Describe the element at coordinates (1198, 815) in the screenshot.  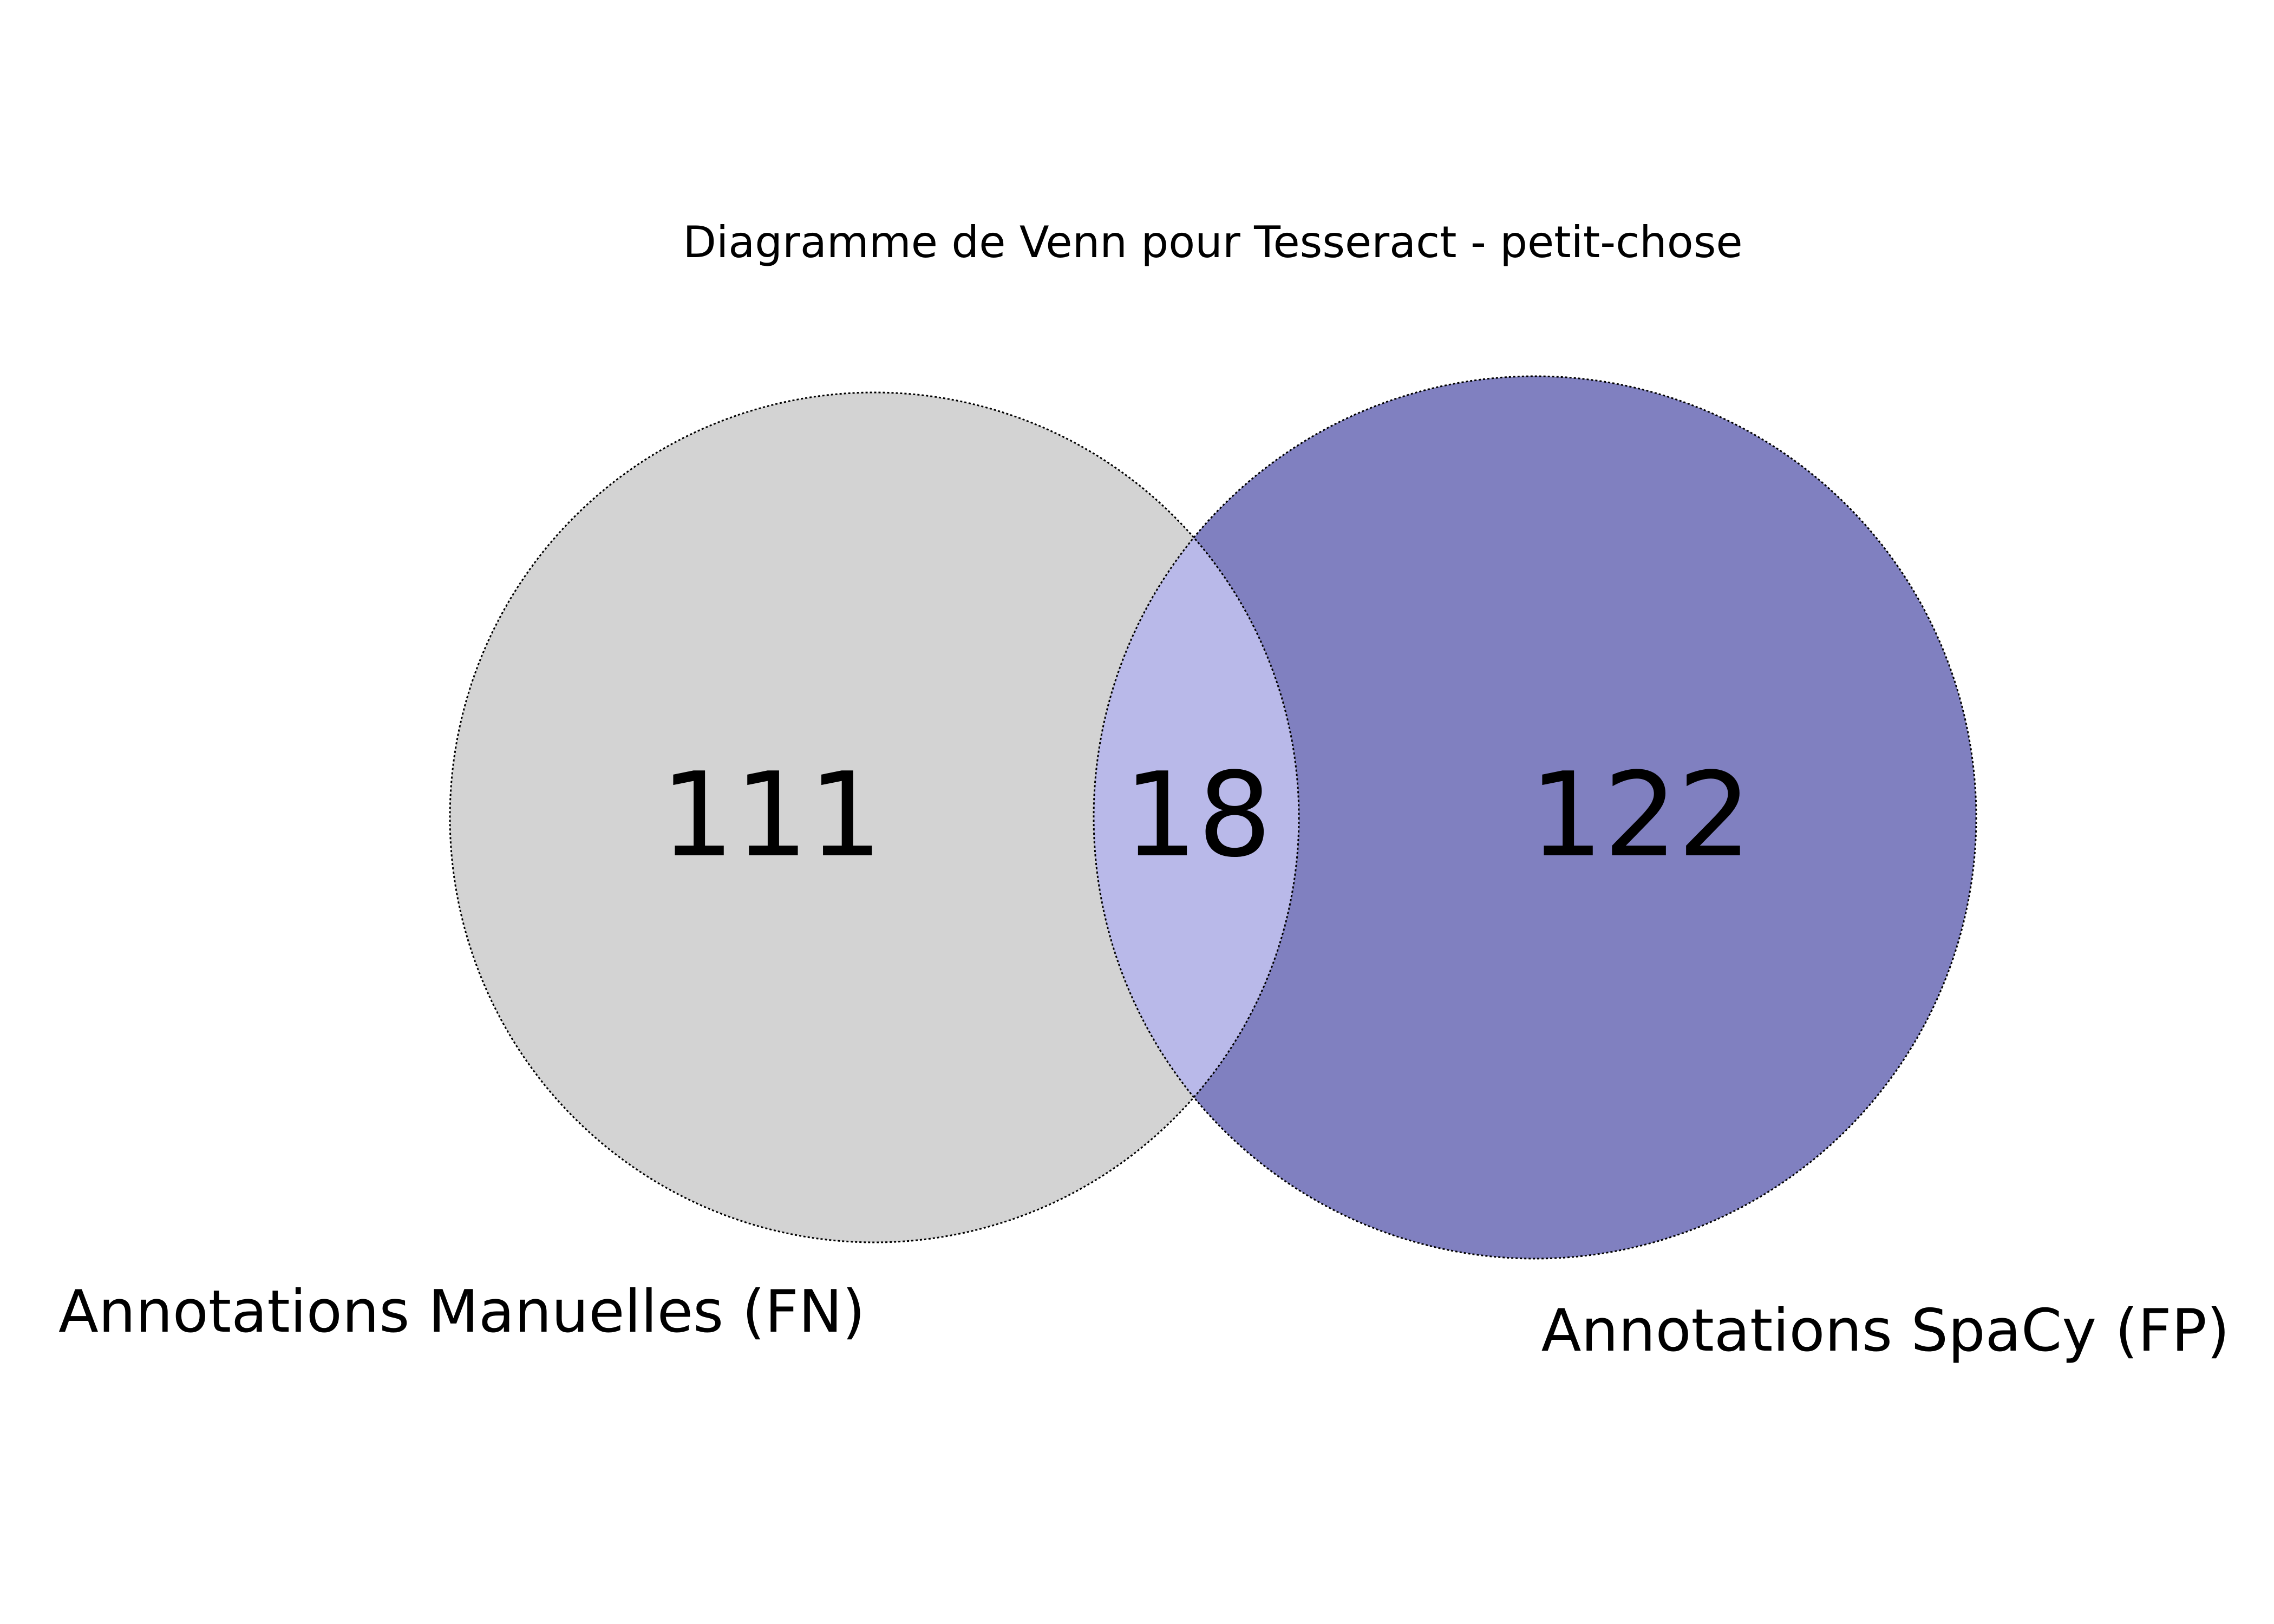
I see `count-intersection: 18` at that location.